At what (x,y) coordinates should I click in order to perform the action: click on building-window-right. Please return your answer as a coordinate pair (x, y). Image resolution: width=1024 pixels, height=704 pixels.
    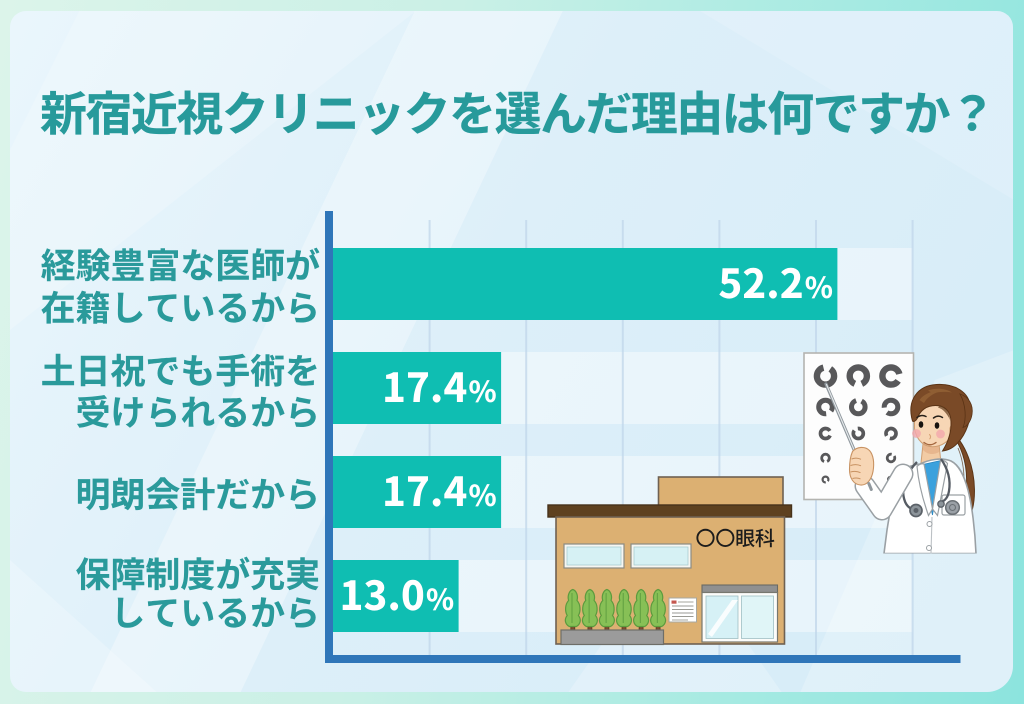
    Looking at the image, I should click on (661, 556).